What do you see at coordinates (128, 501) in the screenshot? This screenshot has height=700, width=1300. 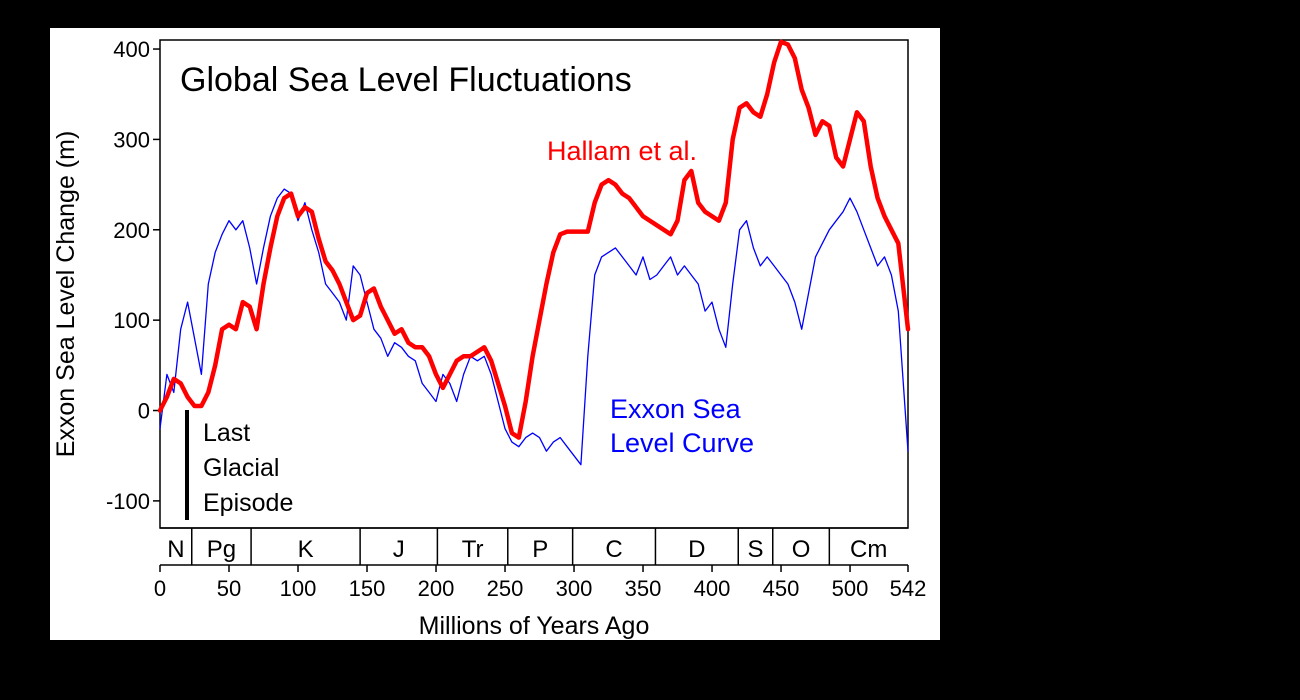 I see `y-tick-label: -100` at bounding box center [128, 501].